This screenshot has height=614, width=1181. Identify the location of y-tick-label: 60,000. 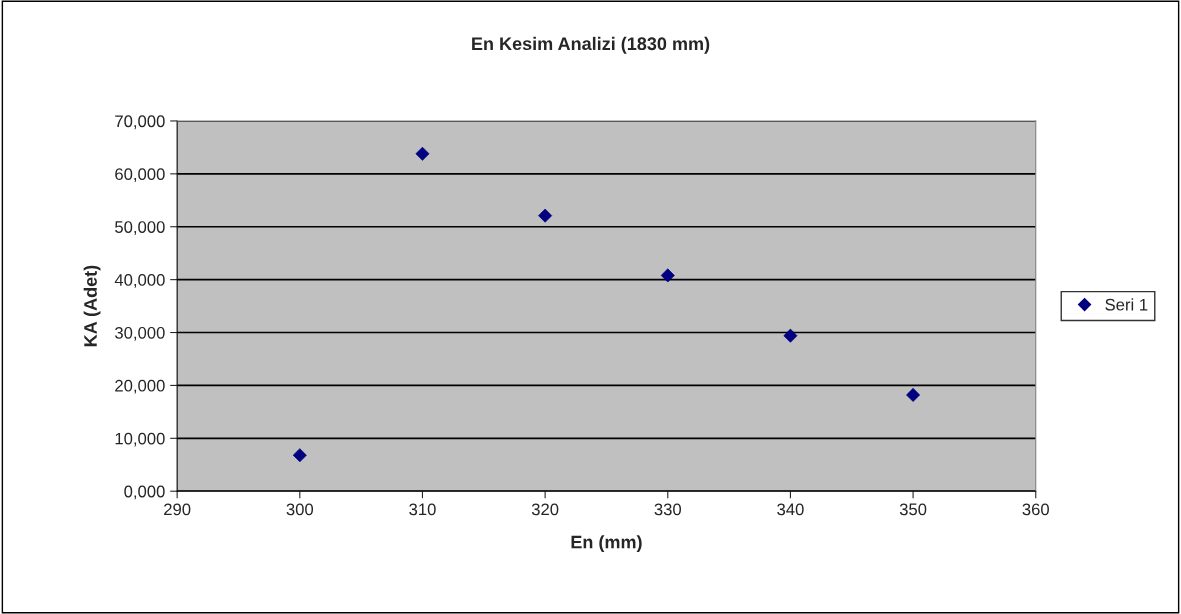
(140, 175).